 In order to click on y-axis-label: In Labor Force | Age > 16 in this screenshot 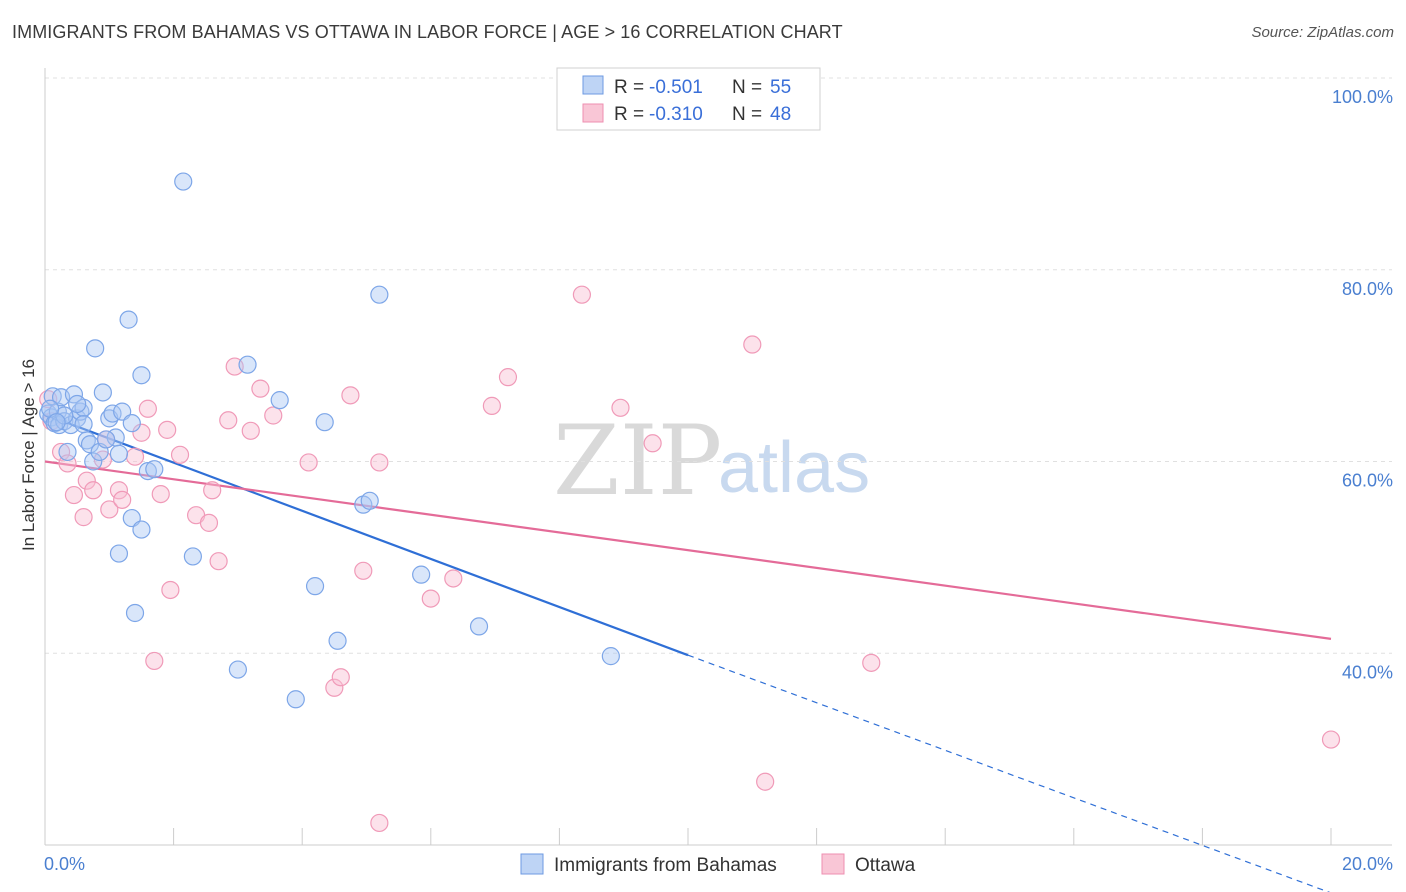, I will do `click(28, 455)`.